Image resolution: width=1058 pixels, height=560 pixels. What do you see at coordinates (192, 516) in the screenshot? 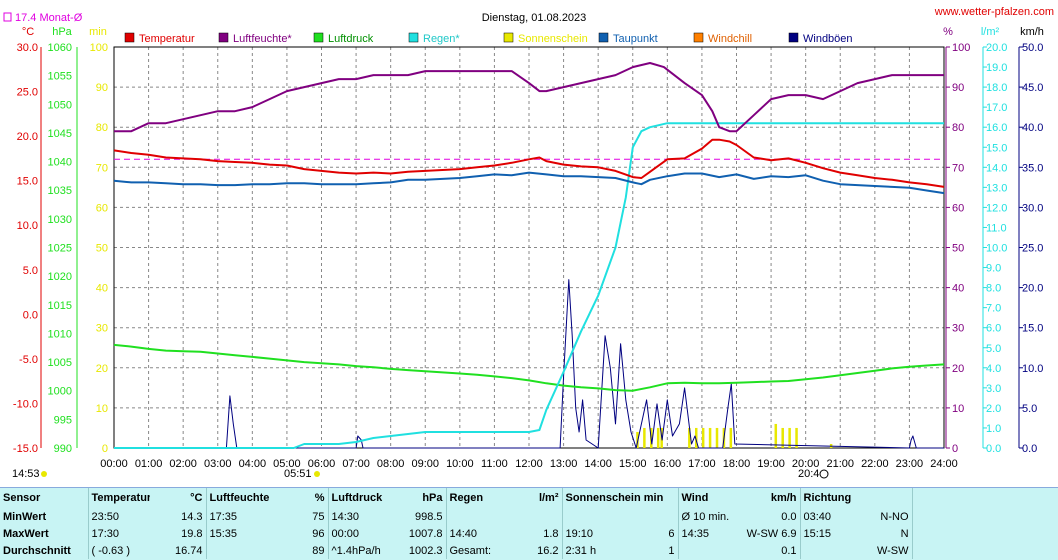
I see `stats-cell-t-val: 14.3` at bounding box center [192, 516].